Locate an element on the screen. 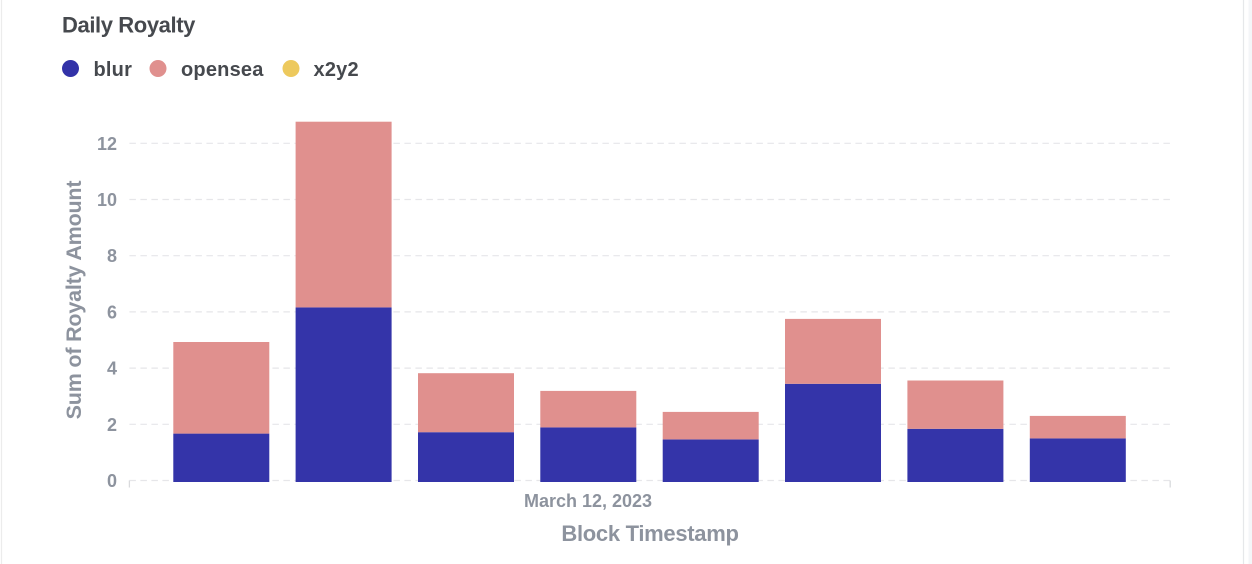  svg-text: 6 is located at coordinates (112, 312).